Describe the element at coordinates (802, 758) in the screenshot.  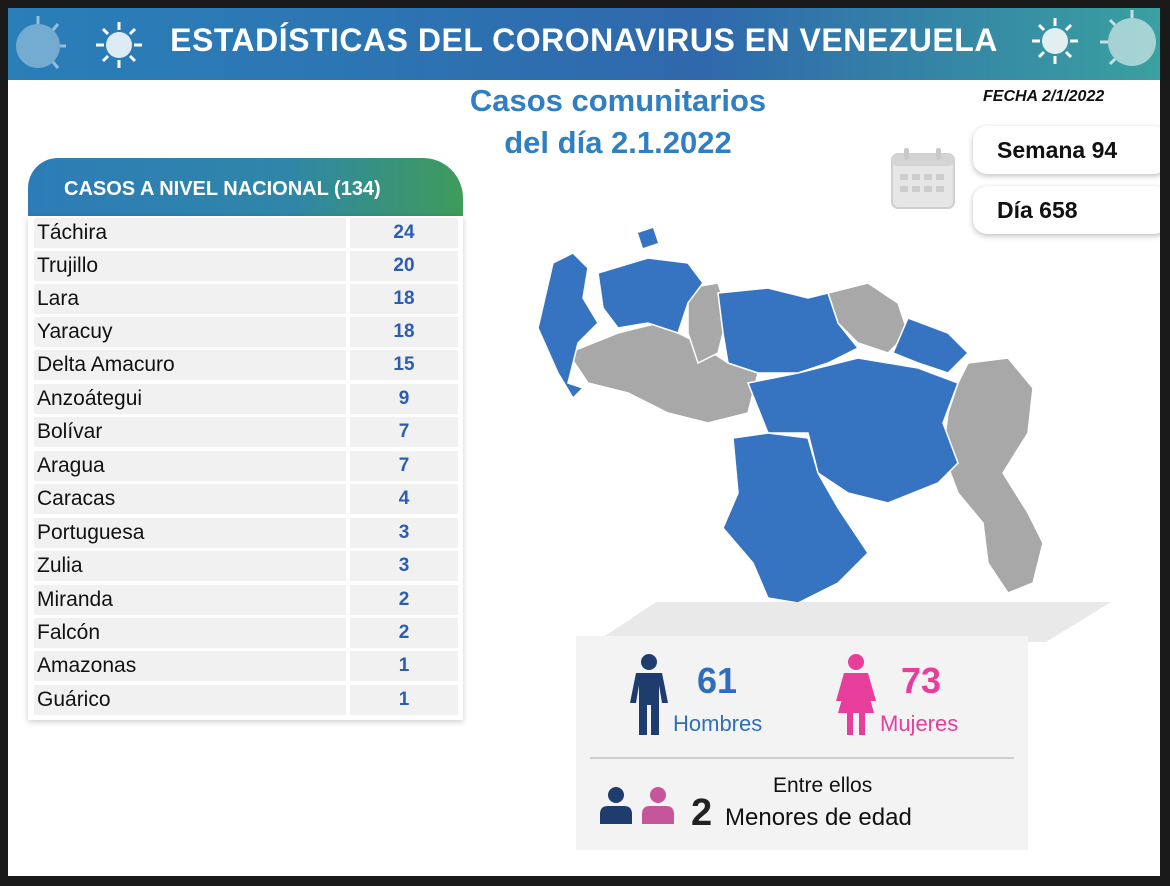
I see `panel-divider` at that location.